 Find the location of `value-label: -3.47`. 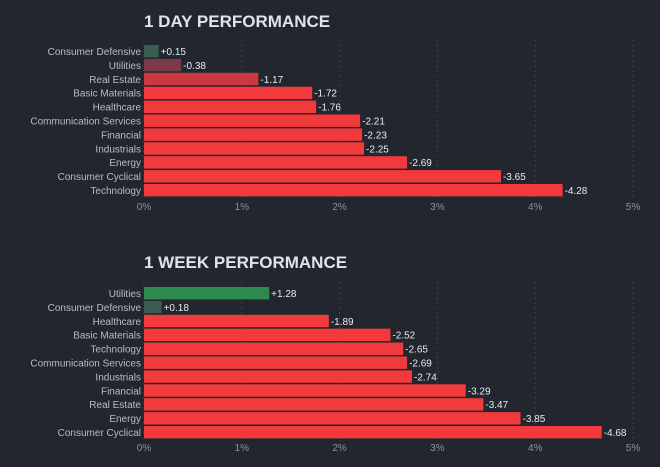

value-label: -3.47 is located at coordinates (496, 405).